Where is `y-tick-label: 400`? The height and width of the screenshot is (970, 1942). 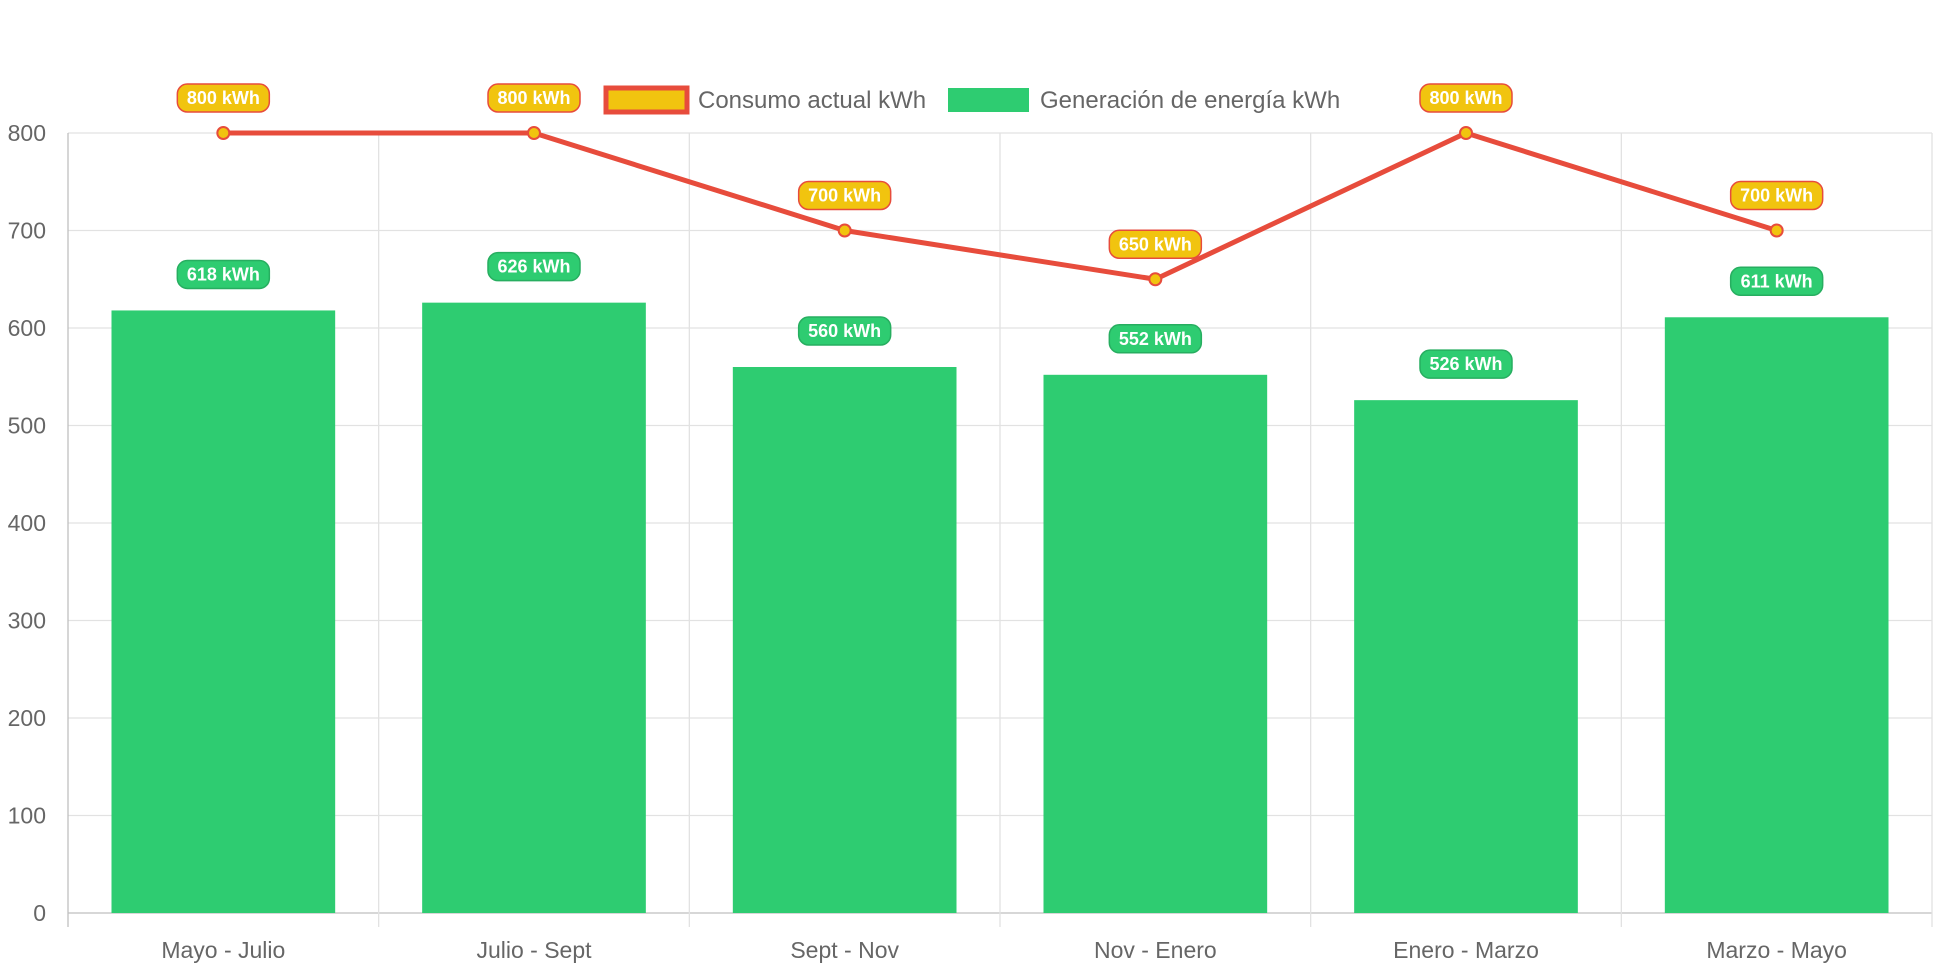 y-tick-label: 400 is located at coordinates (27, 523).